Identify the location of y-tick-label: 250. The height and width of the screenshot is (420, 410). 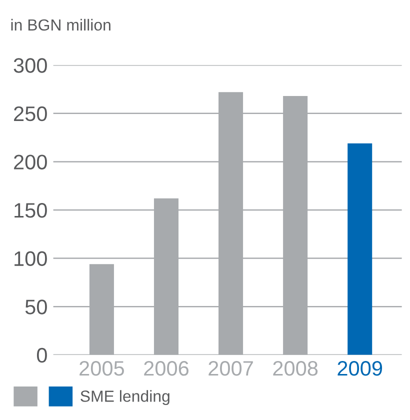
(30, 114).